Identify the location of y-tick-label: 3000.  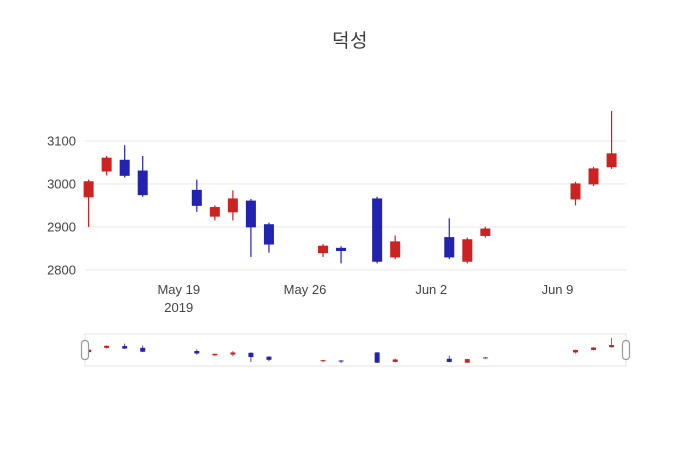
(61, 183).